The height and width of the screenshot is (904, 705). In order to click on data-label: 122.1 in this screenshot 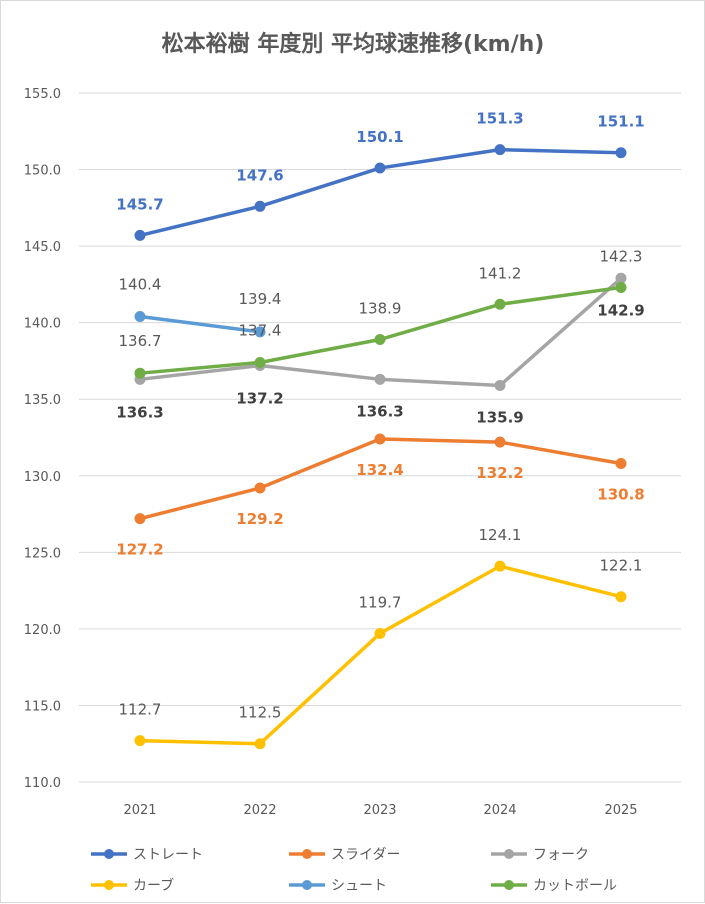, I will do `click(621, 566)`.